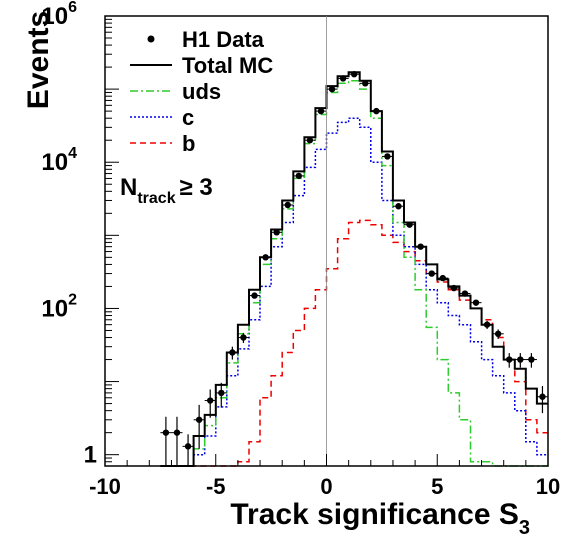 Image resolution: width=567 pixels, height=544 pixels. What do you see at coordinates (227, 65) in the screenshot?
I see `legend-label: Total MC` at bounding box center [227, 65].